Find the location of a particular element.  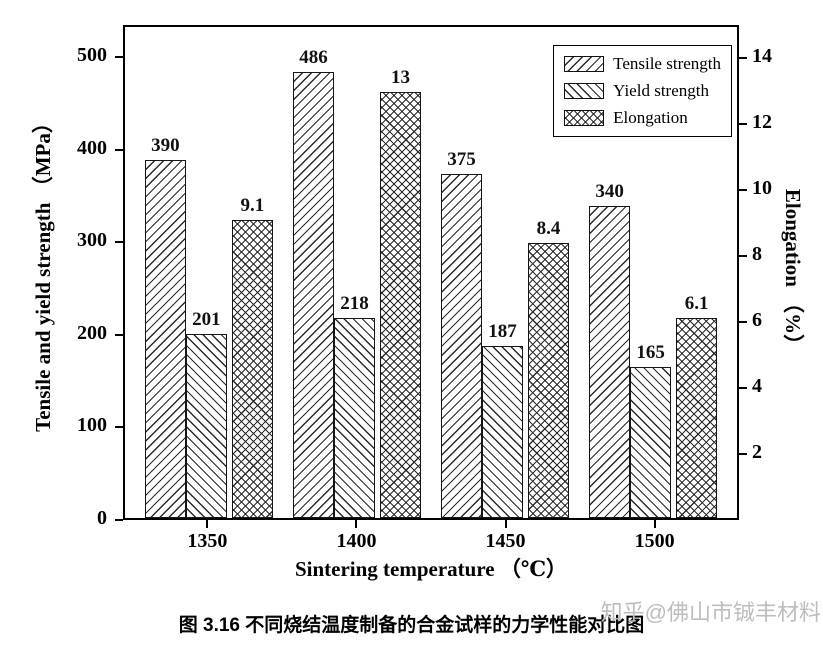

legend-swatch-elongation is located at coordinates (584, 118).